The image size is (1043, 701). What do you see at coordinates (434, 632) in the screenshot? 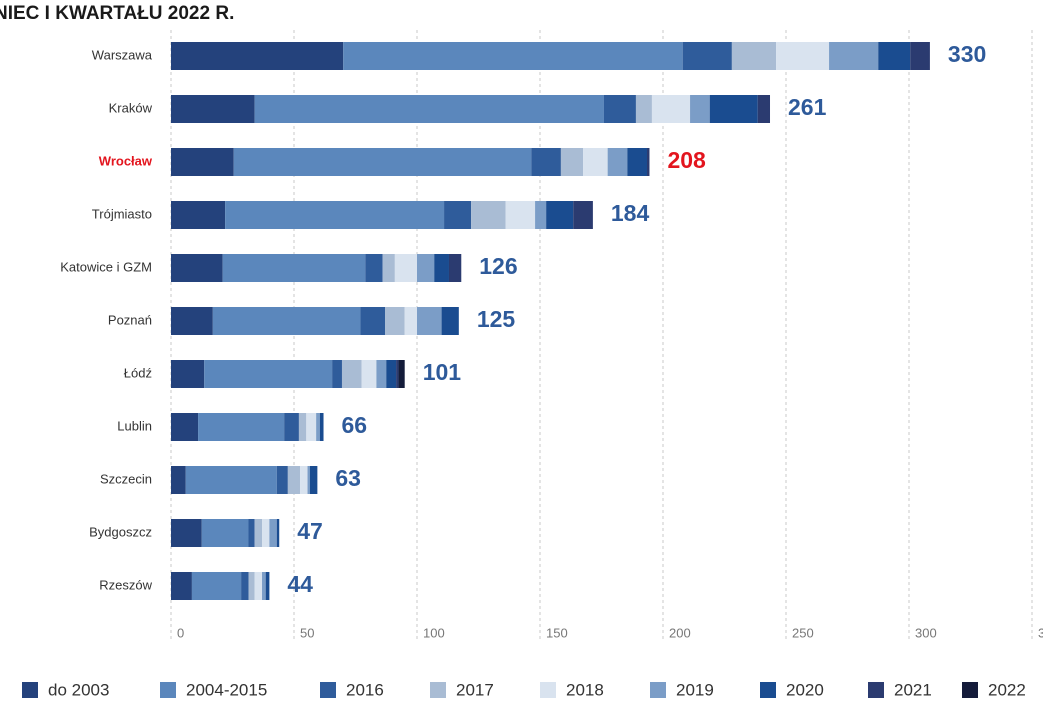
I see `x-tick-label: 100` at bounding box center [434, 632].